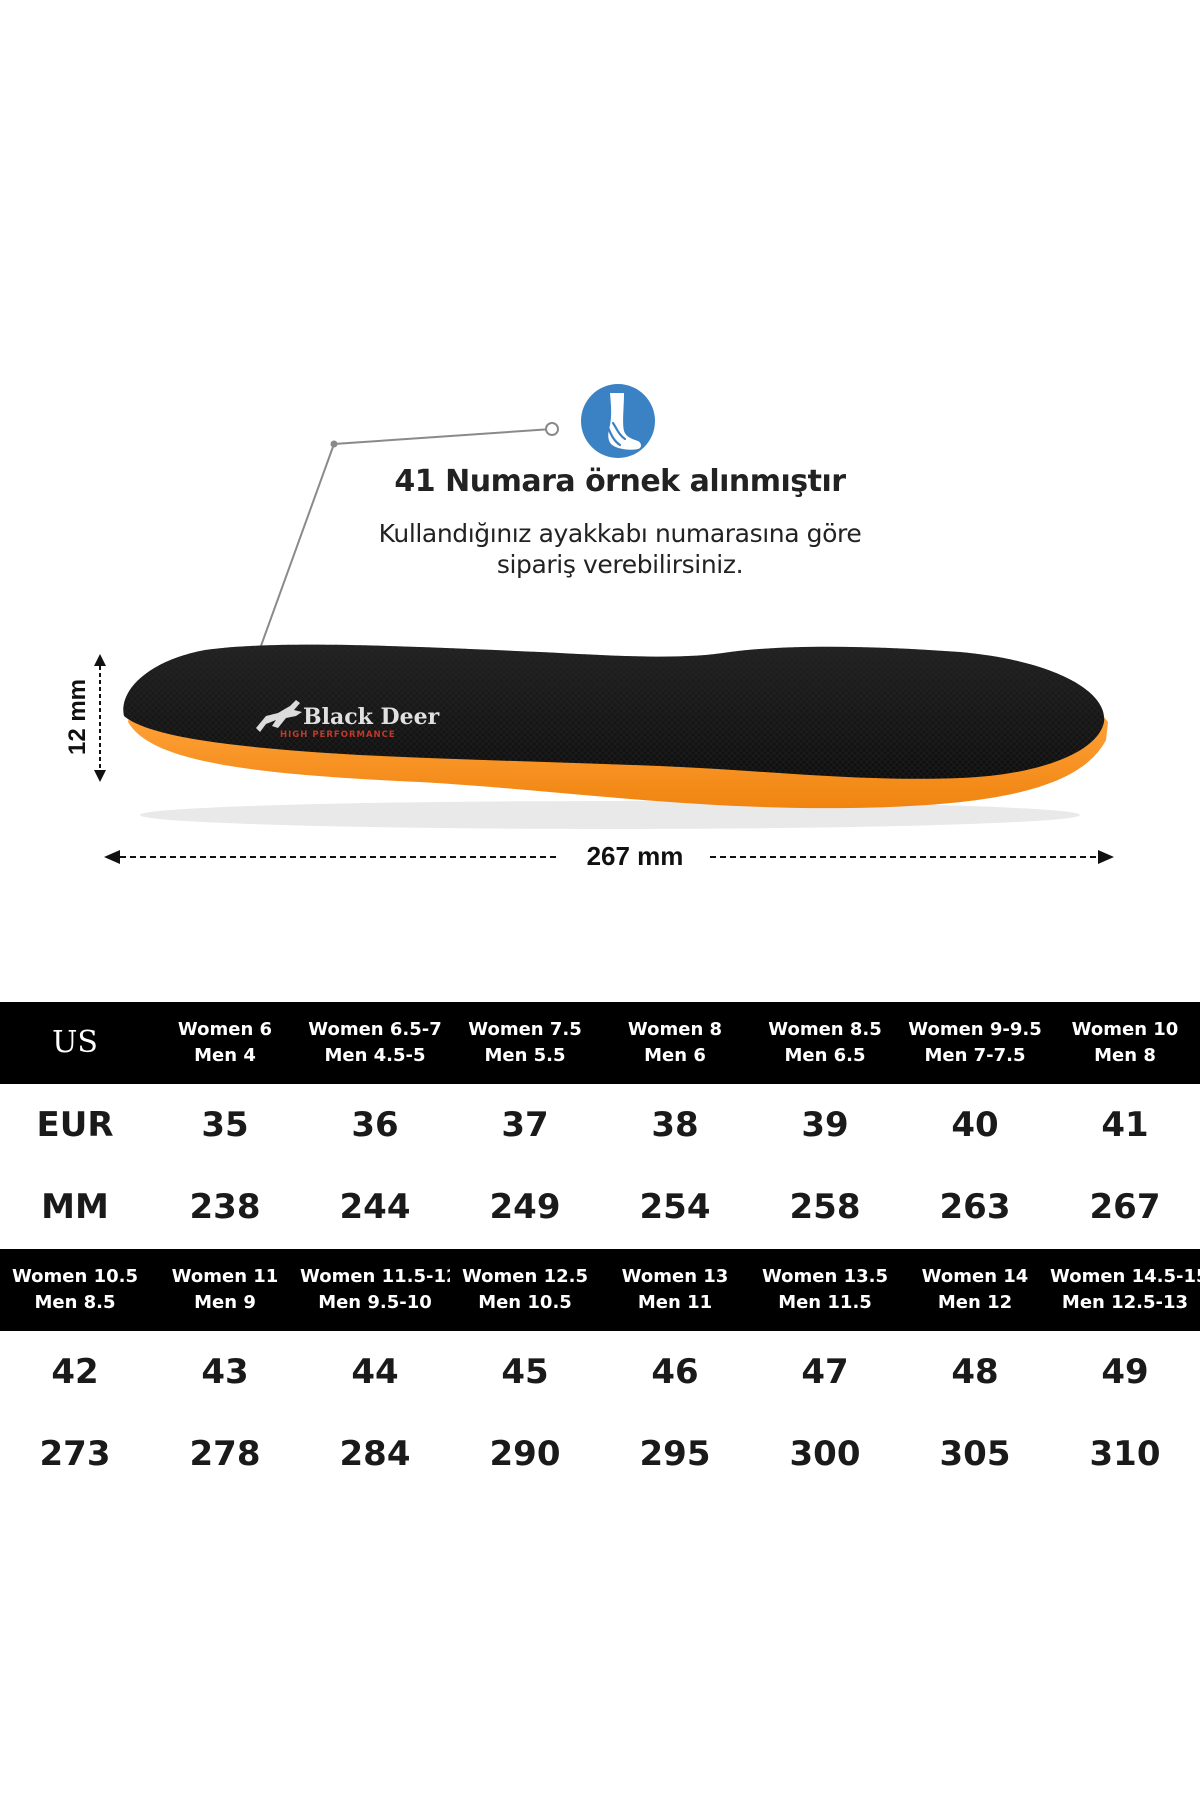  Describe the element at coordinates (675, 1372) in the screenshot. I see `eur-size-cell: 46` at that location.